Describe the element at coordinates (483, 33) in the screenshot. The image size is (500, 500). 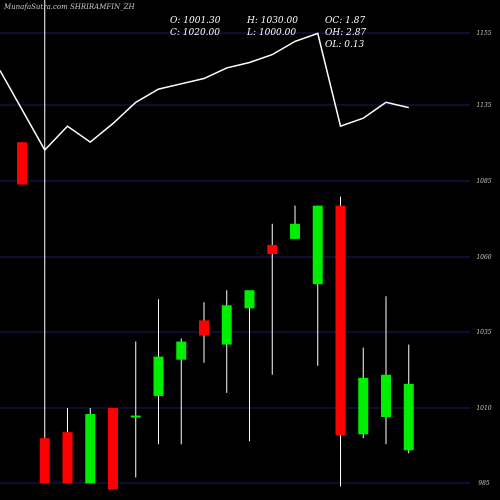
I see `y-tick-label: 1155` at that location.